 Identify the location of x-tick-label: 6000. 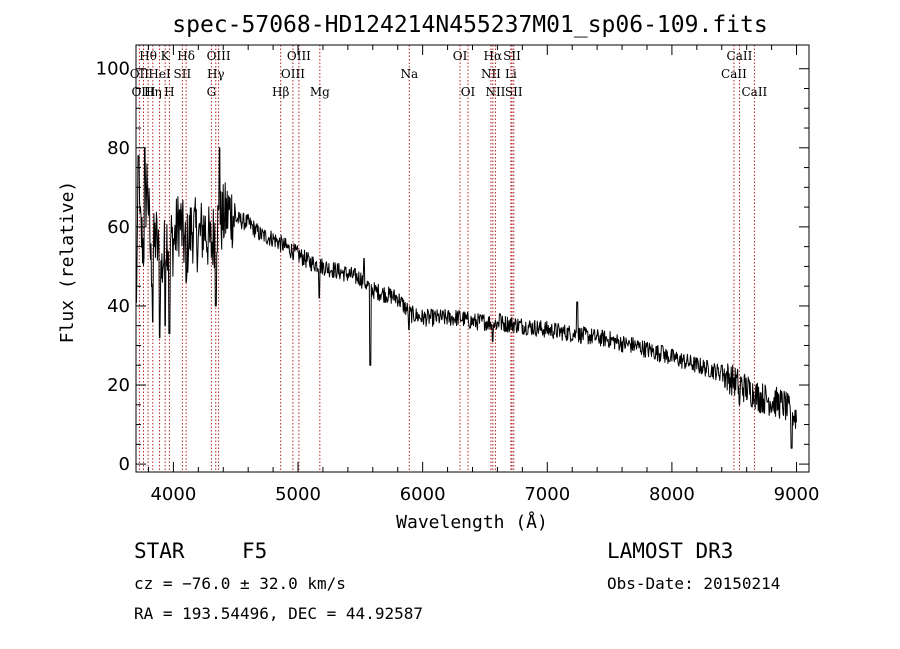
(423, 494).